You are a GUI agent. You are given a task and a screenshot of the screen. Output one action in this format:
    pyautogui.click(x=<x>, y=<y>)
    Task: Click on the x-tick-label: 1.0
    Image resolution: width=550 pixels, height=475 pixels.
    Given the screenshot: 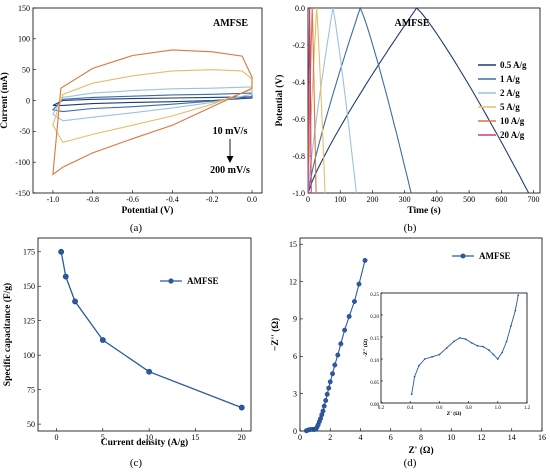 What is the action you would take?
    pyautogui.click(x=498, y=408)
    